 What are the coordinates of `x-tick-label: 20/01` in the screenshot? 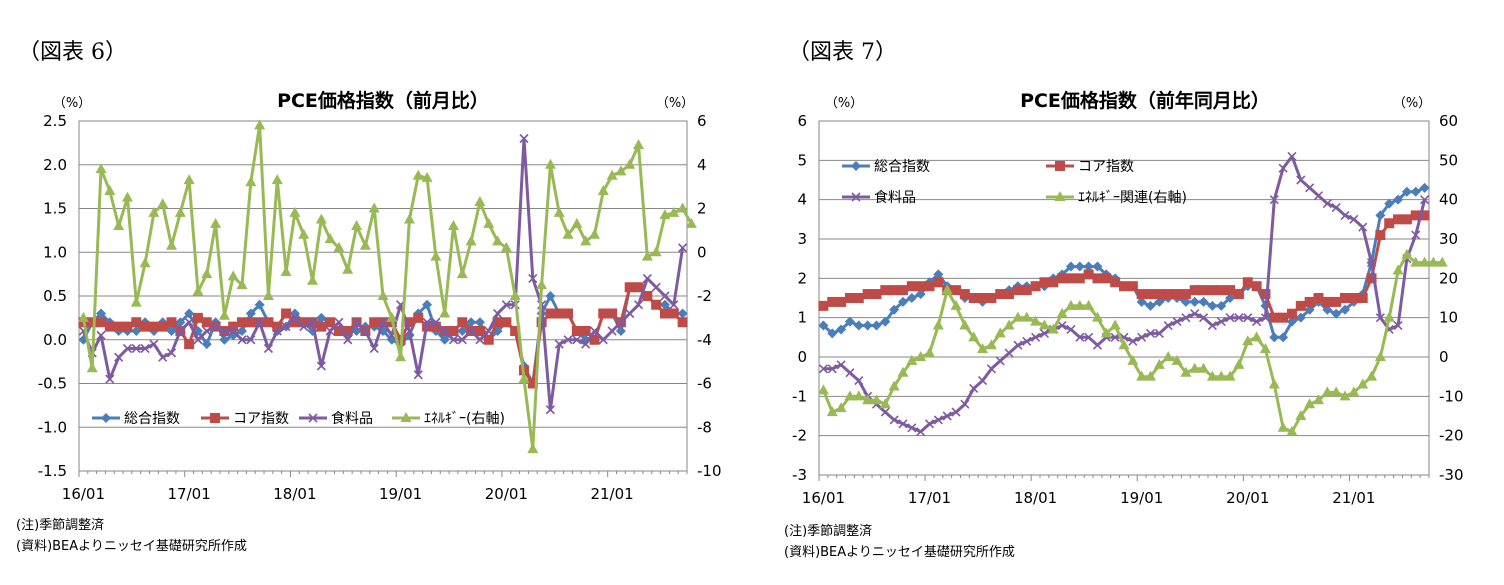 It's located at (506, 494).